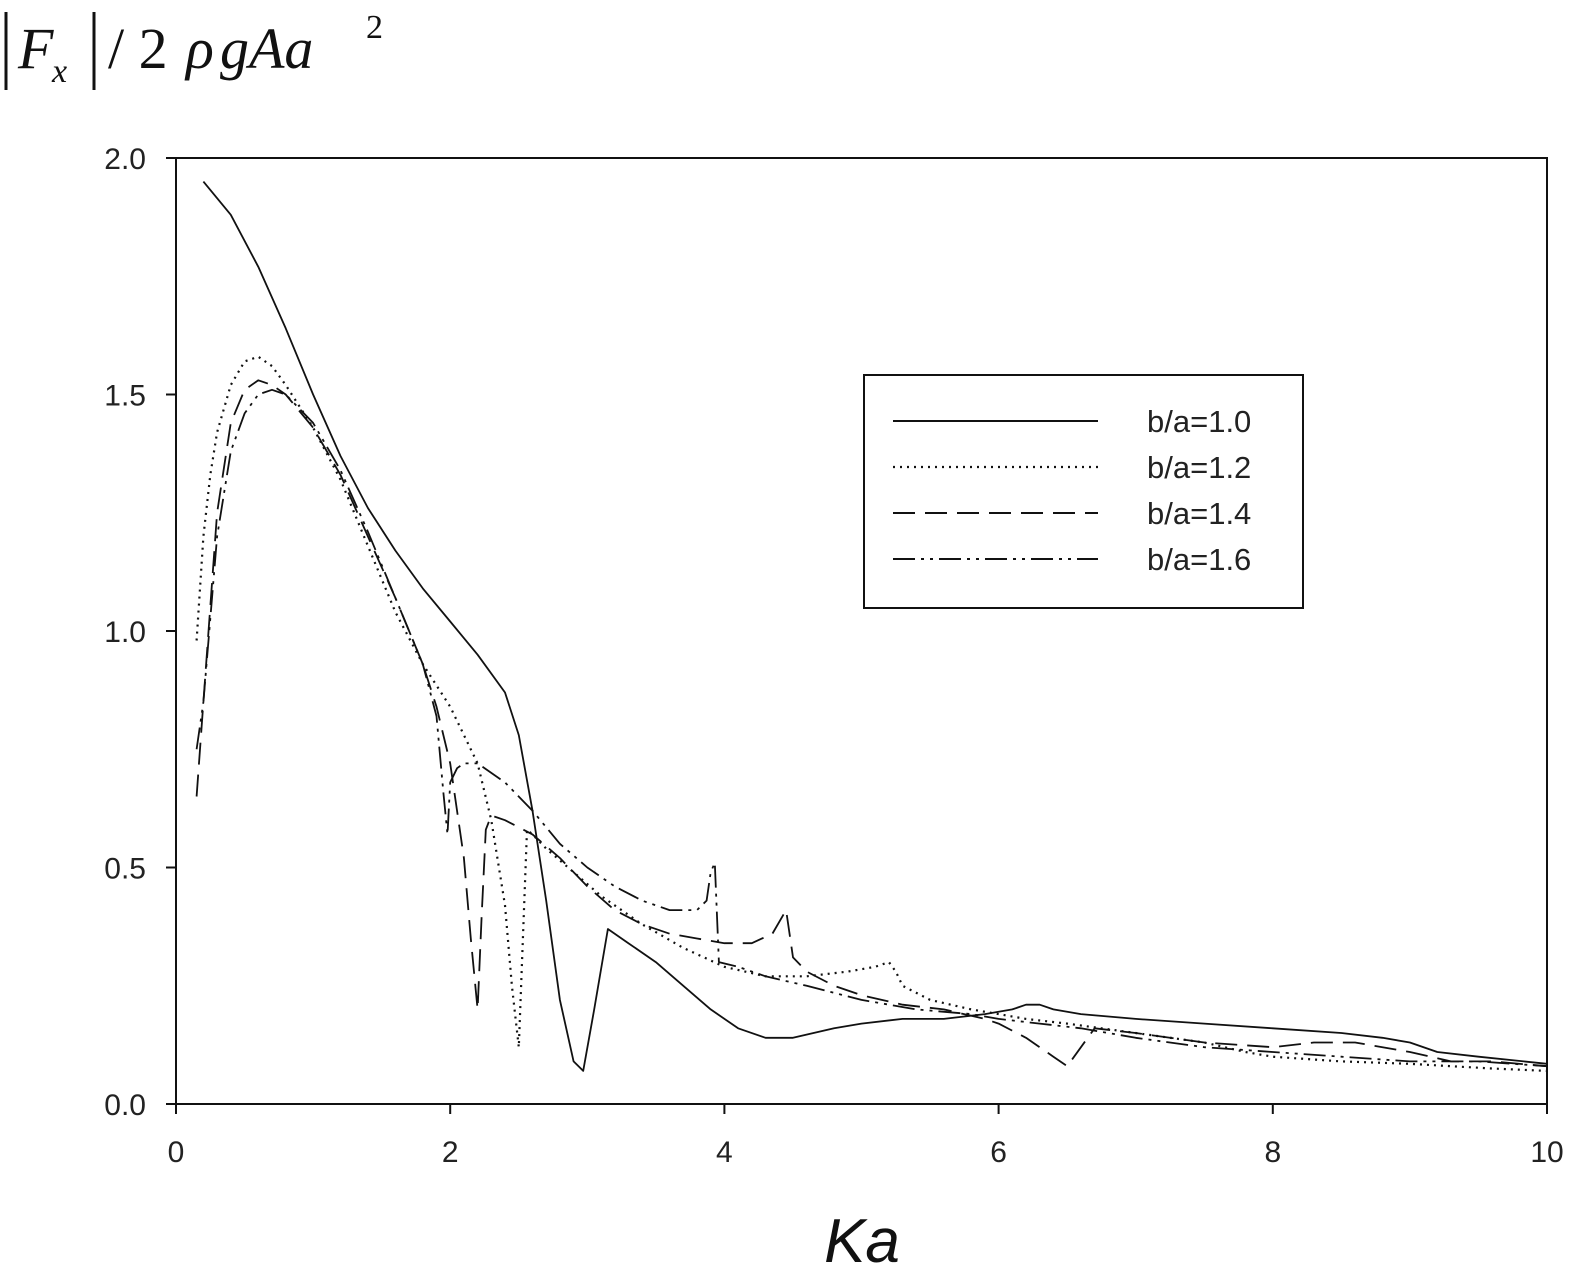 The width and height of the screenshot is (1577, 1277). What do you see at coordinates (1272, 1152) in the screenshot?
I see `x-tick-label: 8` at bounding box center [1272, 1152].